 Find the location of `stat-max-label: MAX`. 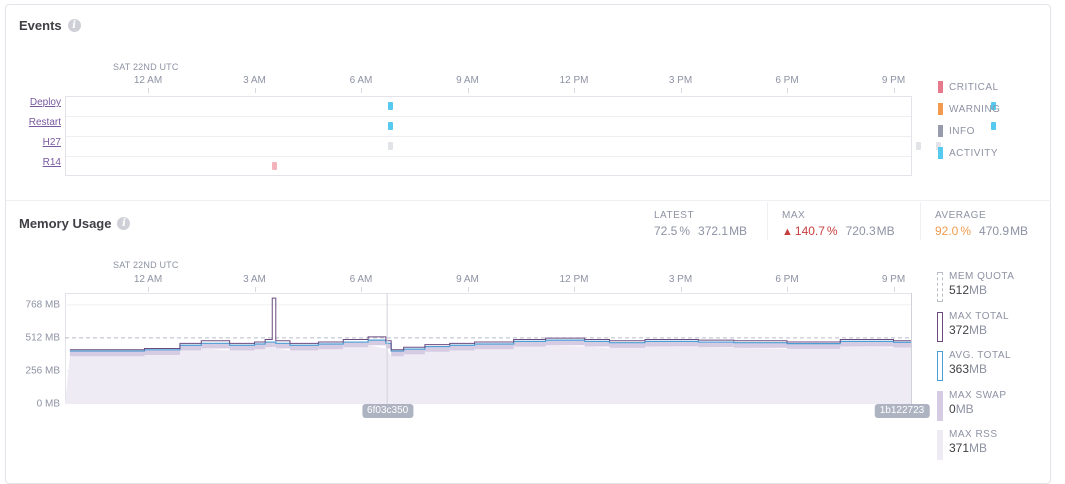

stat-max-label: MAX is located at coordinates (794, 215).